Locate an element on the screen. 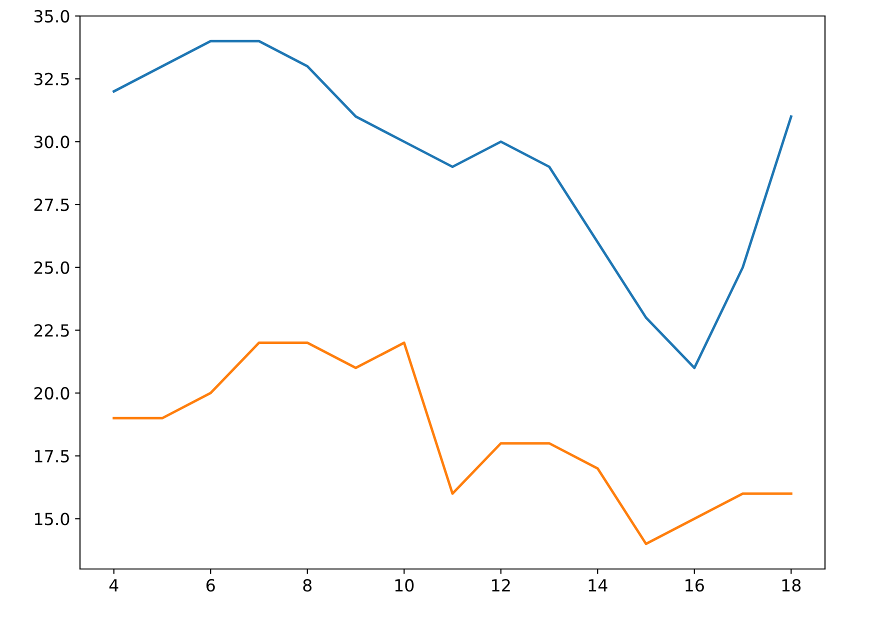 Image resolution: width=870 pixels, height=621 pixels. x-tick-label: 12 is located at coordinates (501, 585).